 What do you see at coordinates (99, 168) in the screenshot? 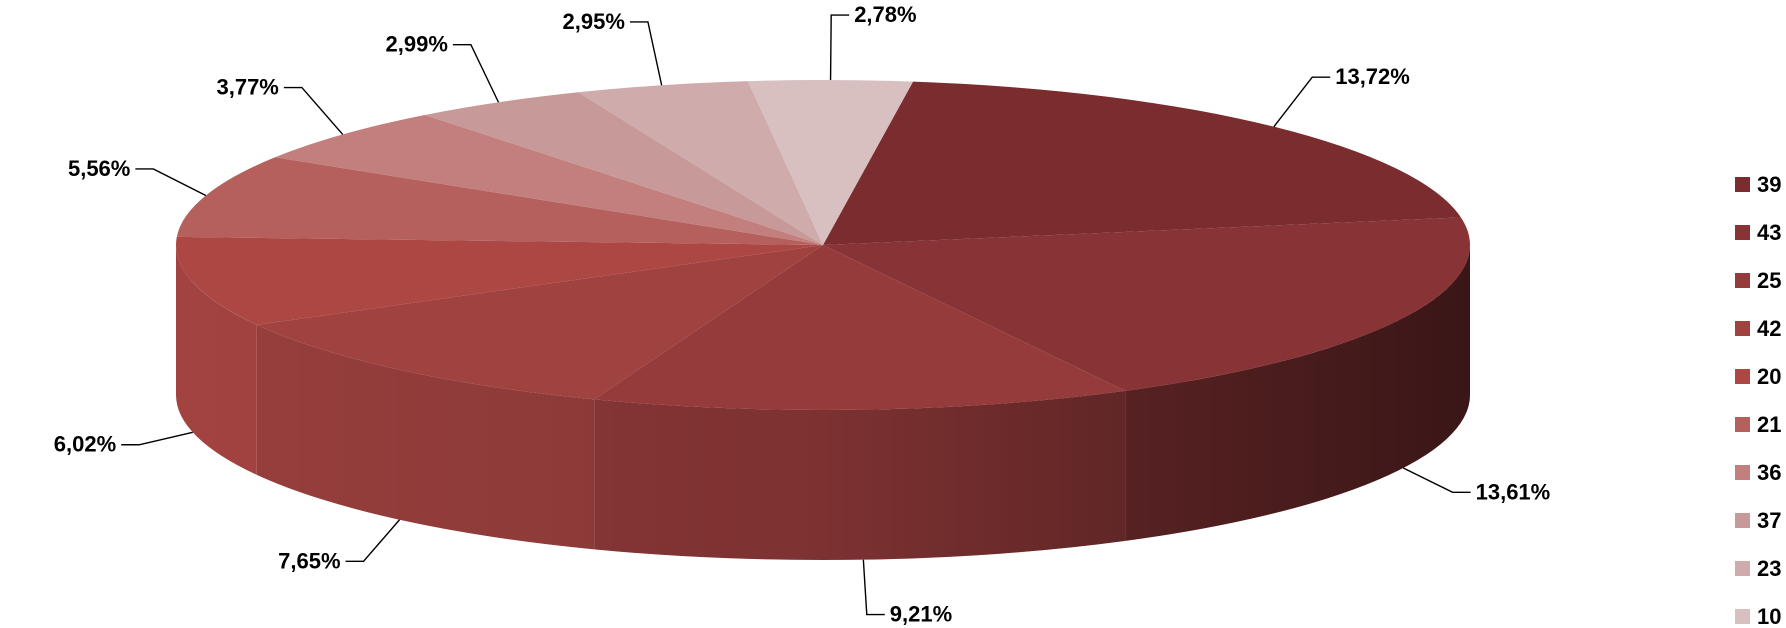
I see `data-label-21: 5,56%` at bounding box center [99, 168].